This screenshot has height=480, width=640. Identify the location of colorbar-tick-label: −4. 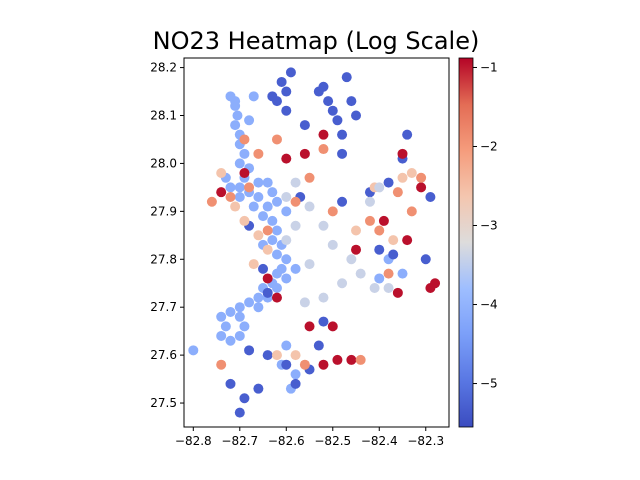
(489, 305).